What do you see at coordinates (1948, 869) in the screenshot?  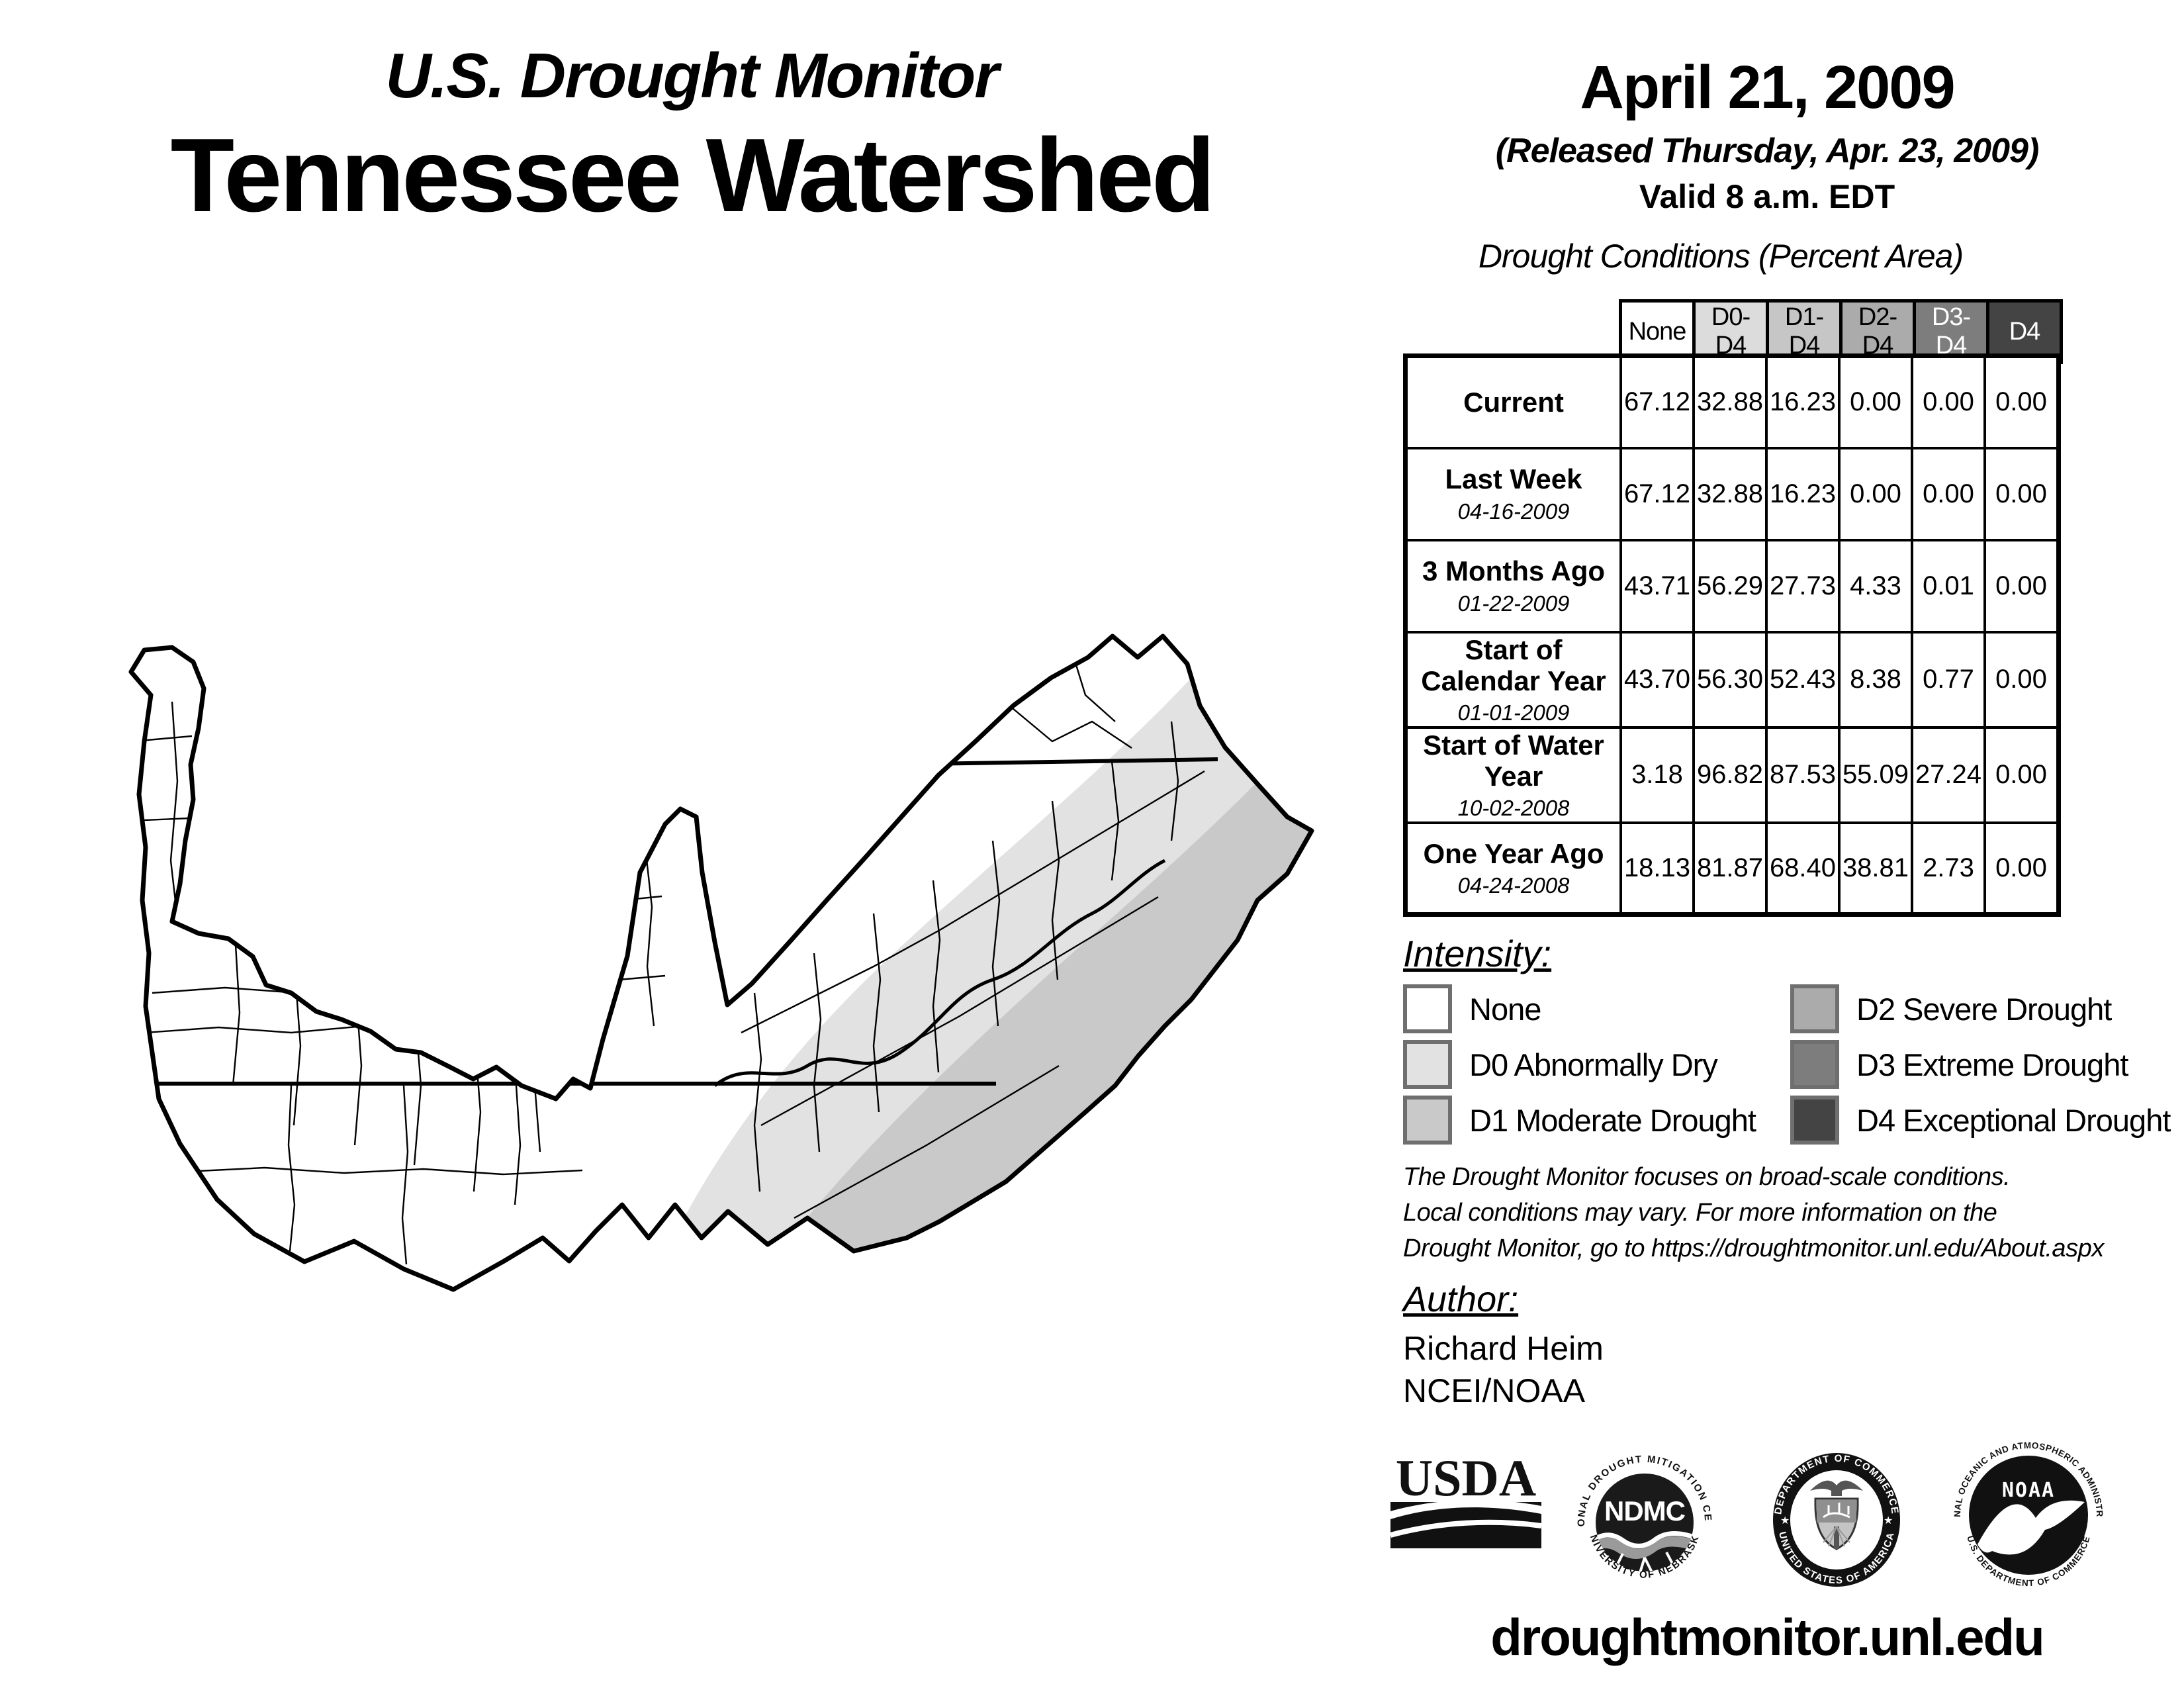 I see `table-cell: 2.73` at bounding box center [1948, 869].